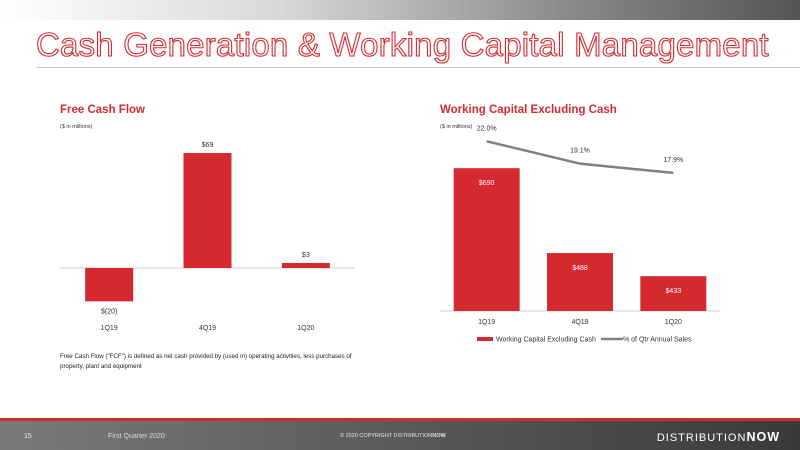 This screenshot has height=450, width=800. What do you see at coordinates (28, 436) in the screenshot?
I see `page-number: 15` at bounding box center [28, 436].